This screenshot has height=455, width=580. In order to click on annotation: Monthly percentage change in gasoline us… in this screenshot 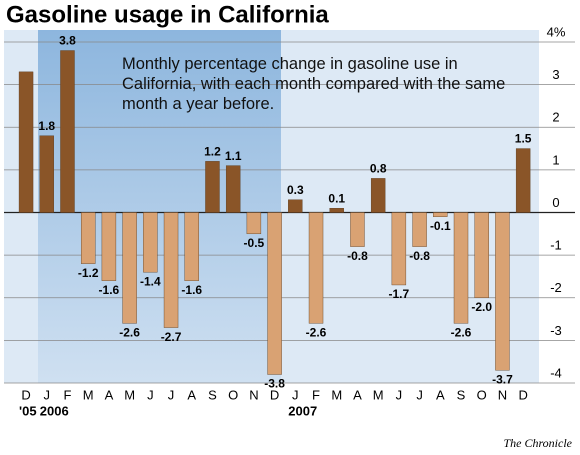, I will do `click(314, 84)`.